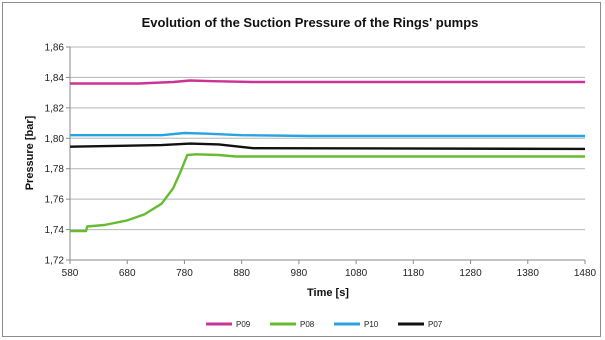 The width and height of the screenshot is (605, 340). Describe the element at coordinates (243, 324) in the screenshot. I see `legend-label-p09: P09` at that location.